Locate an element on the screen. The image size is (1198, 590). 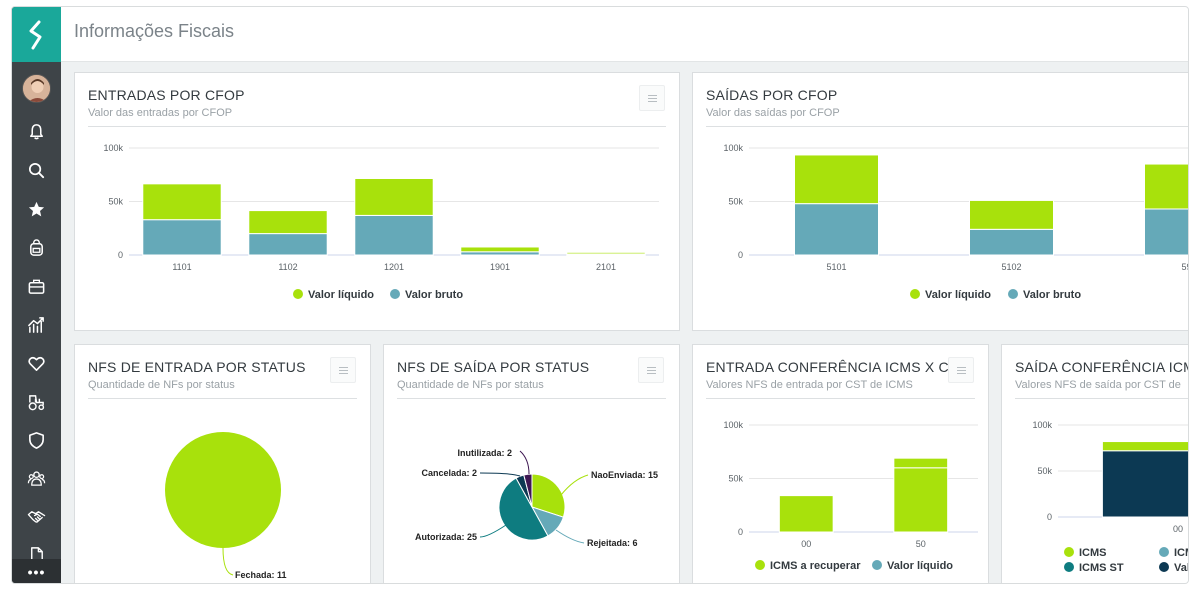
top-bar: Informações Fiscais is located at coordinates (624, 34).